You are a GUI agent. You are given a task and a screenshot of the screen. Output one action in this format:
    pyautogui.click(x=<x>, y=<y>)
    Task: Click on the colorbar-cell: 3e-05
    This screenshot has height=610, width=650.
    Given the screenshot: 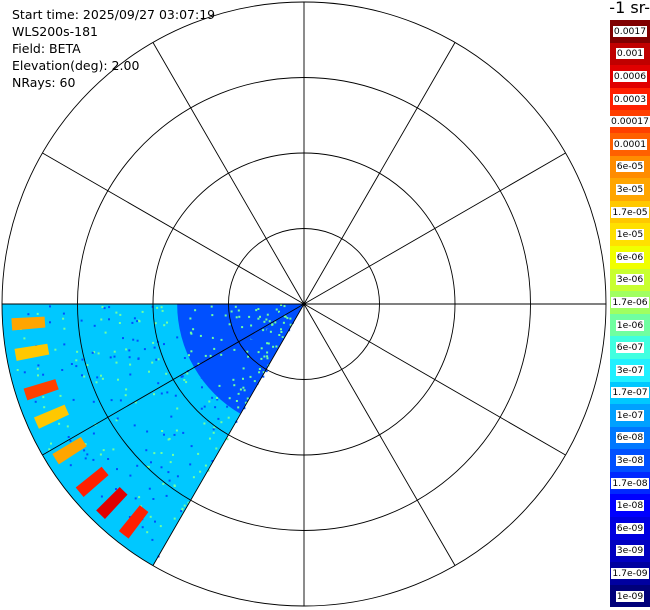 What is the action you would take?
    pyautogui.click(x=630, y=189)
    